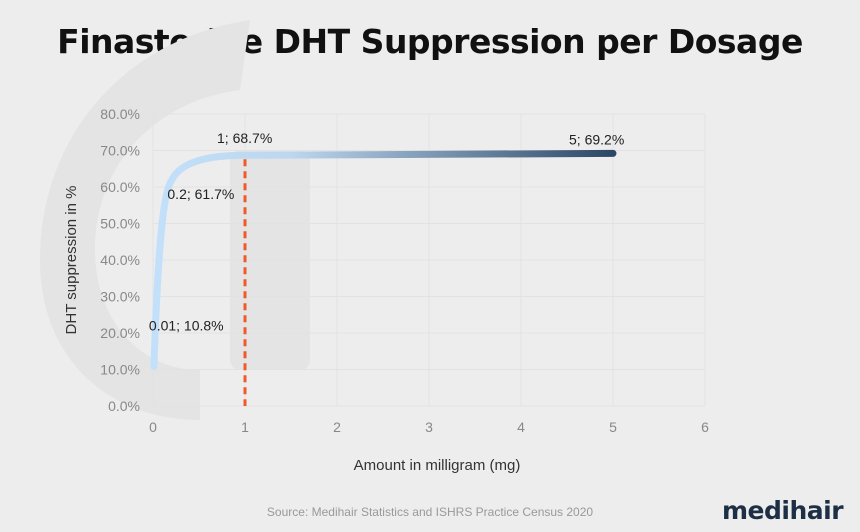  I want to click on medihair-logo: medihair, so click(783, 510).